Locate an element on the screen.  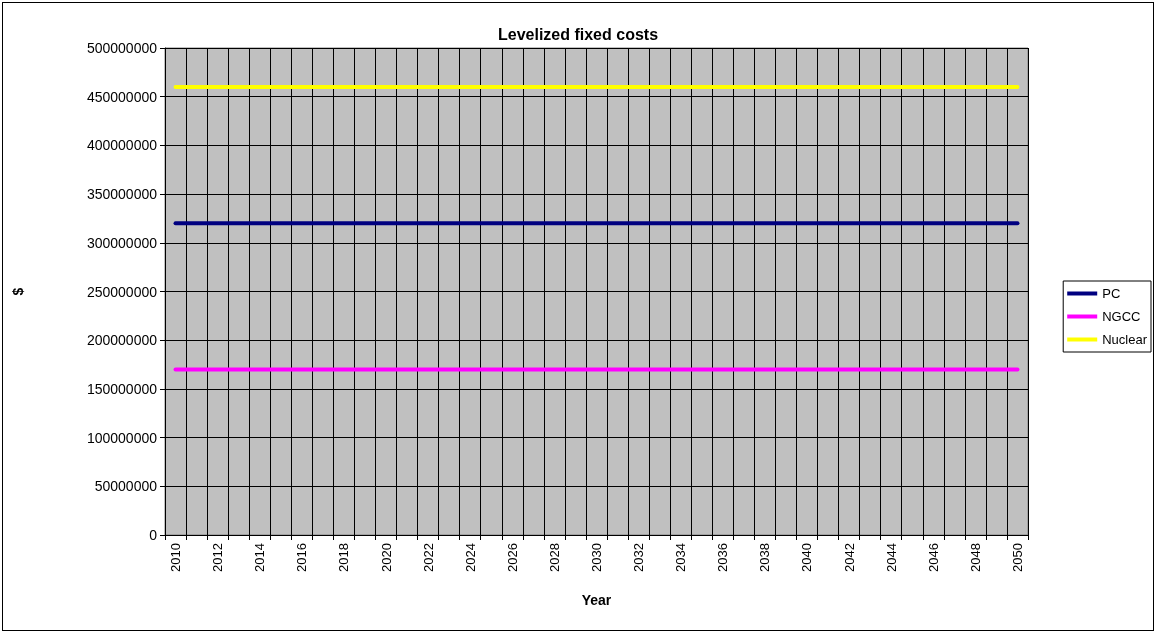
x-tick-label: 2034 is located at coordinates (681, 557).